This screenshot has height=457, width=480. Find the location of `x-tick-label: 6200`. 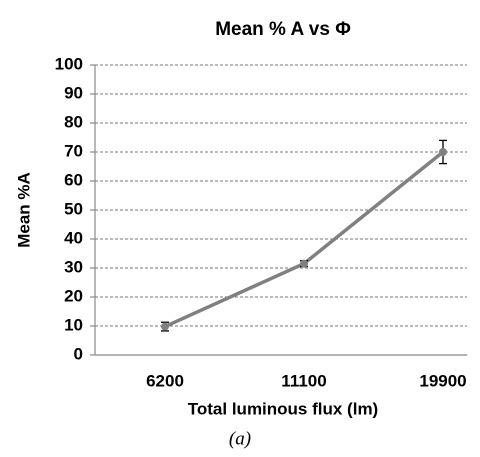

x-tick-label: 6200 is located at coordinates (165, 380).